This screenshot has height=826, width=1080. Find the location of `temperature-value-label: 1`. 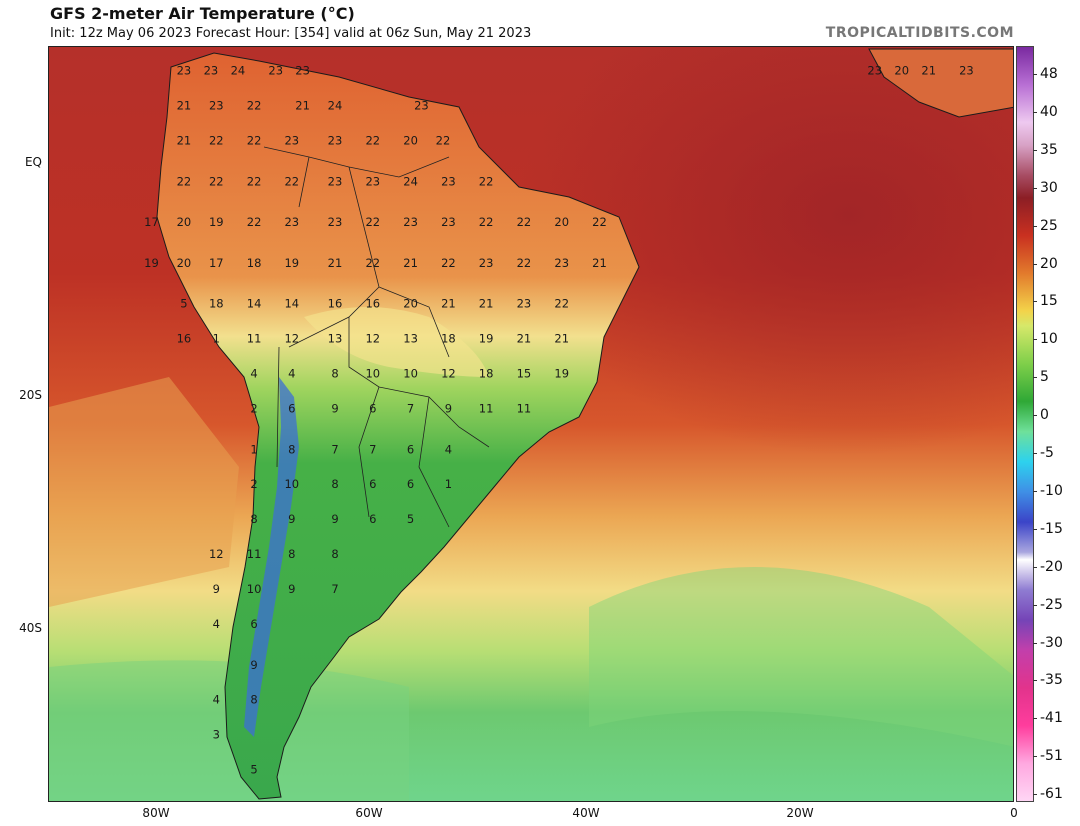

temperature-value-label: 1 is located at coordinates (448, 484).